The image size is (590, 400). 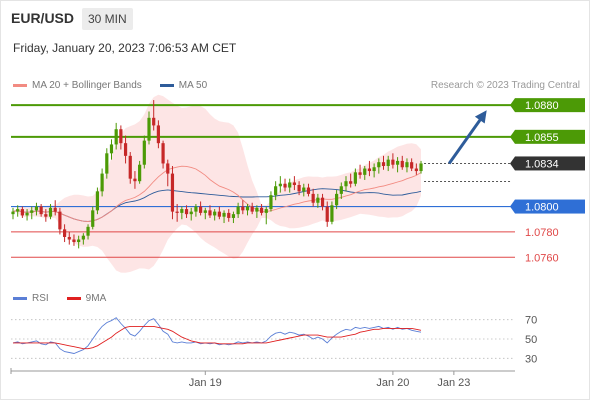 What do you see at coordinates (20, 298) in the screenshot?
I see `legend-swatch-rsi` at bounding box center [20, 298].